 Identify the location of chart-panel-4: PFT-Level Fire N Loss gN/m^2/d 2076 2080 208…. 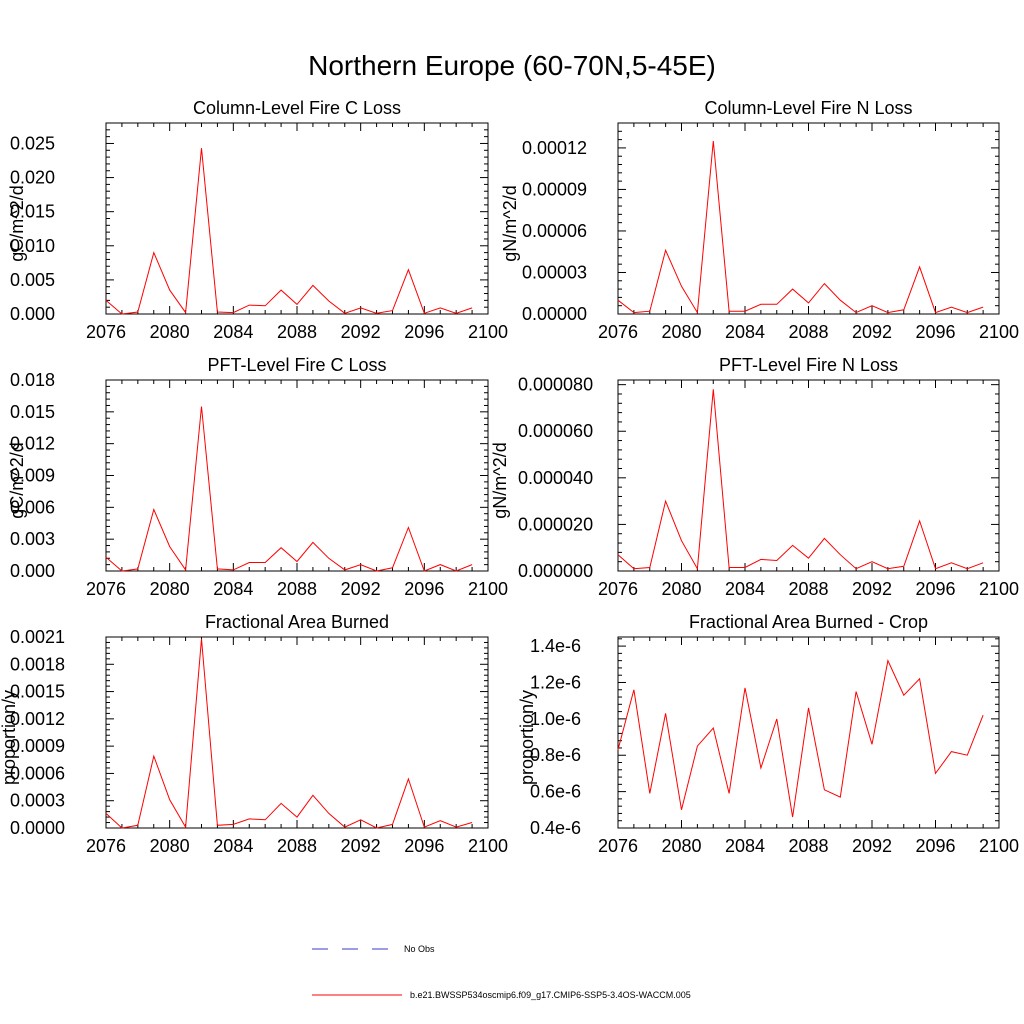
(754, 477).